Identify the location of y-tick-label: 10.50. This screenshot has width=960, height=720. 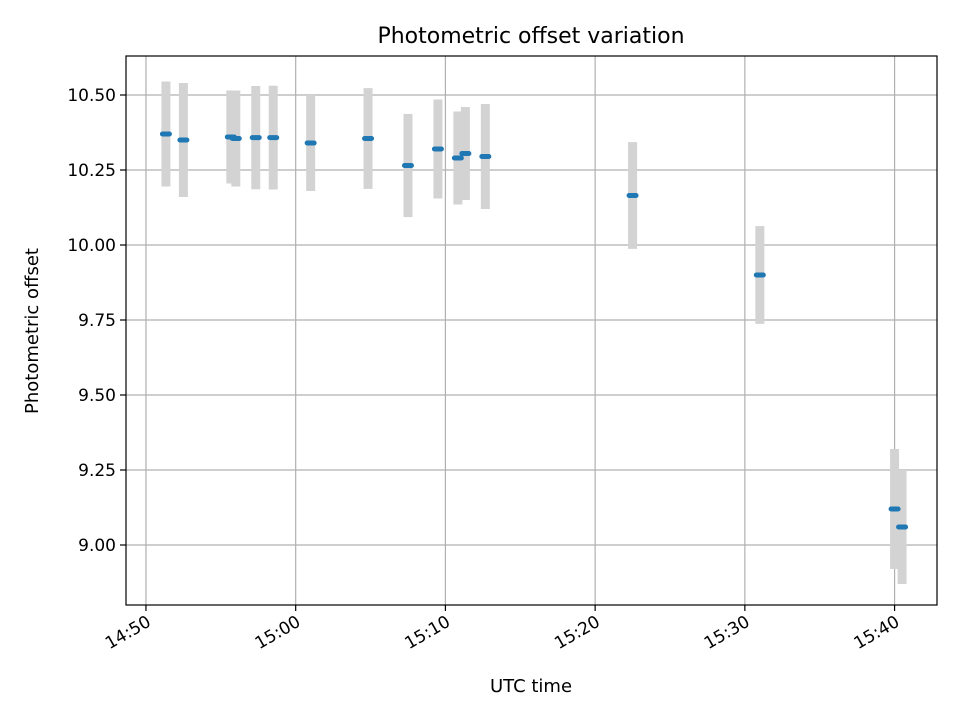
(91, 96).